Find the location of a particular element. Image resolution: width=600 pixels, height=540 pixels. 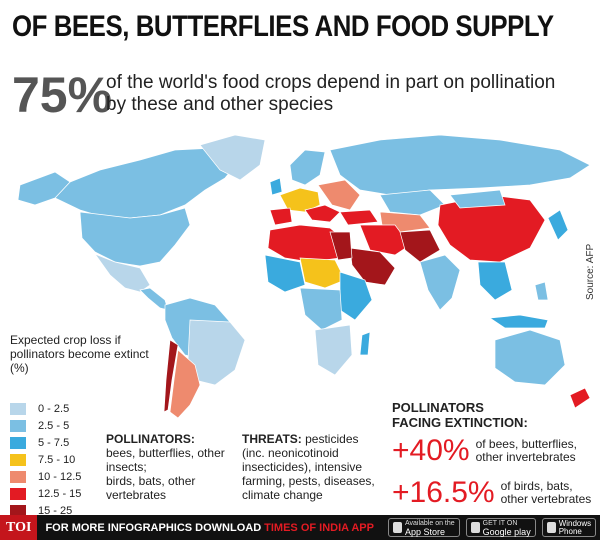

legend-item: 2.5 - 5 is located at coordinates (45, 425).